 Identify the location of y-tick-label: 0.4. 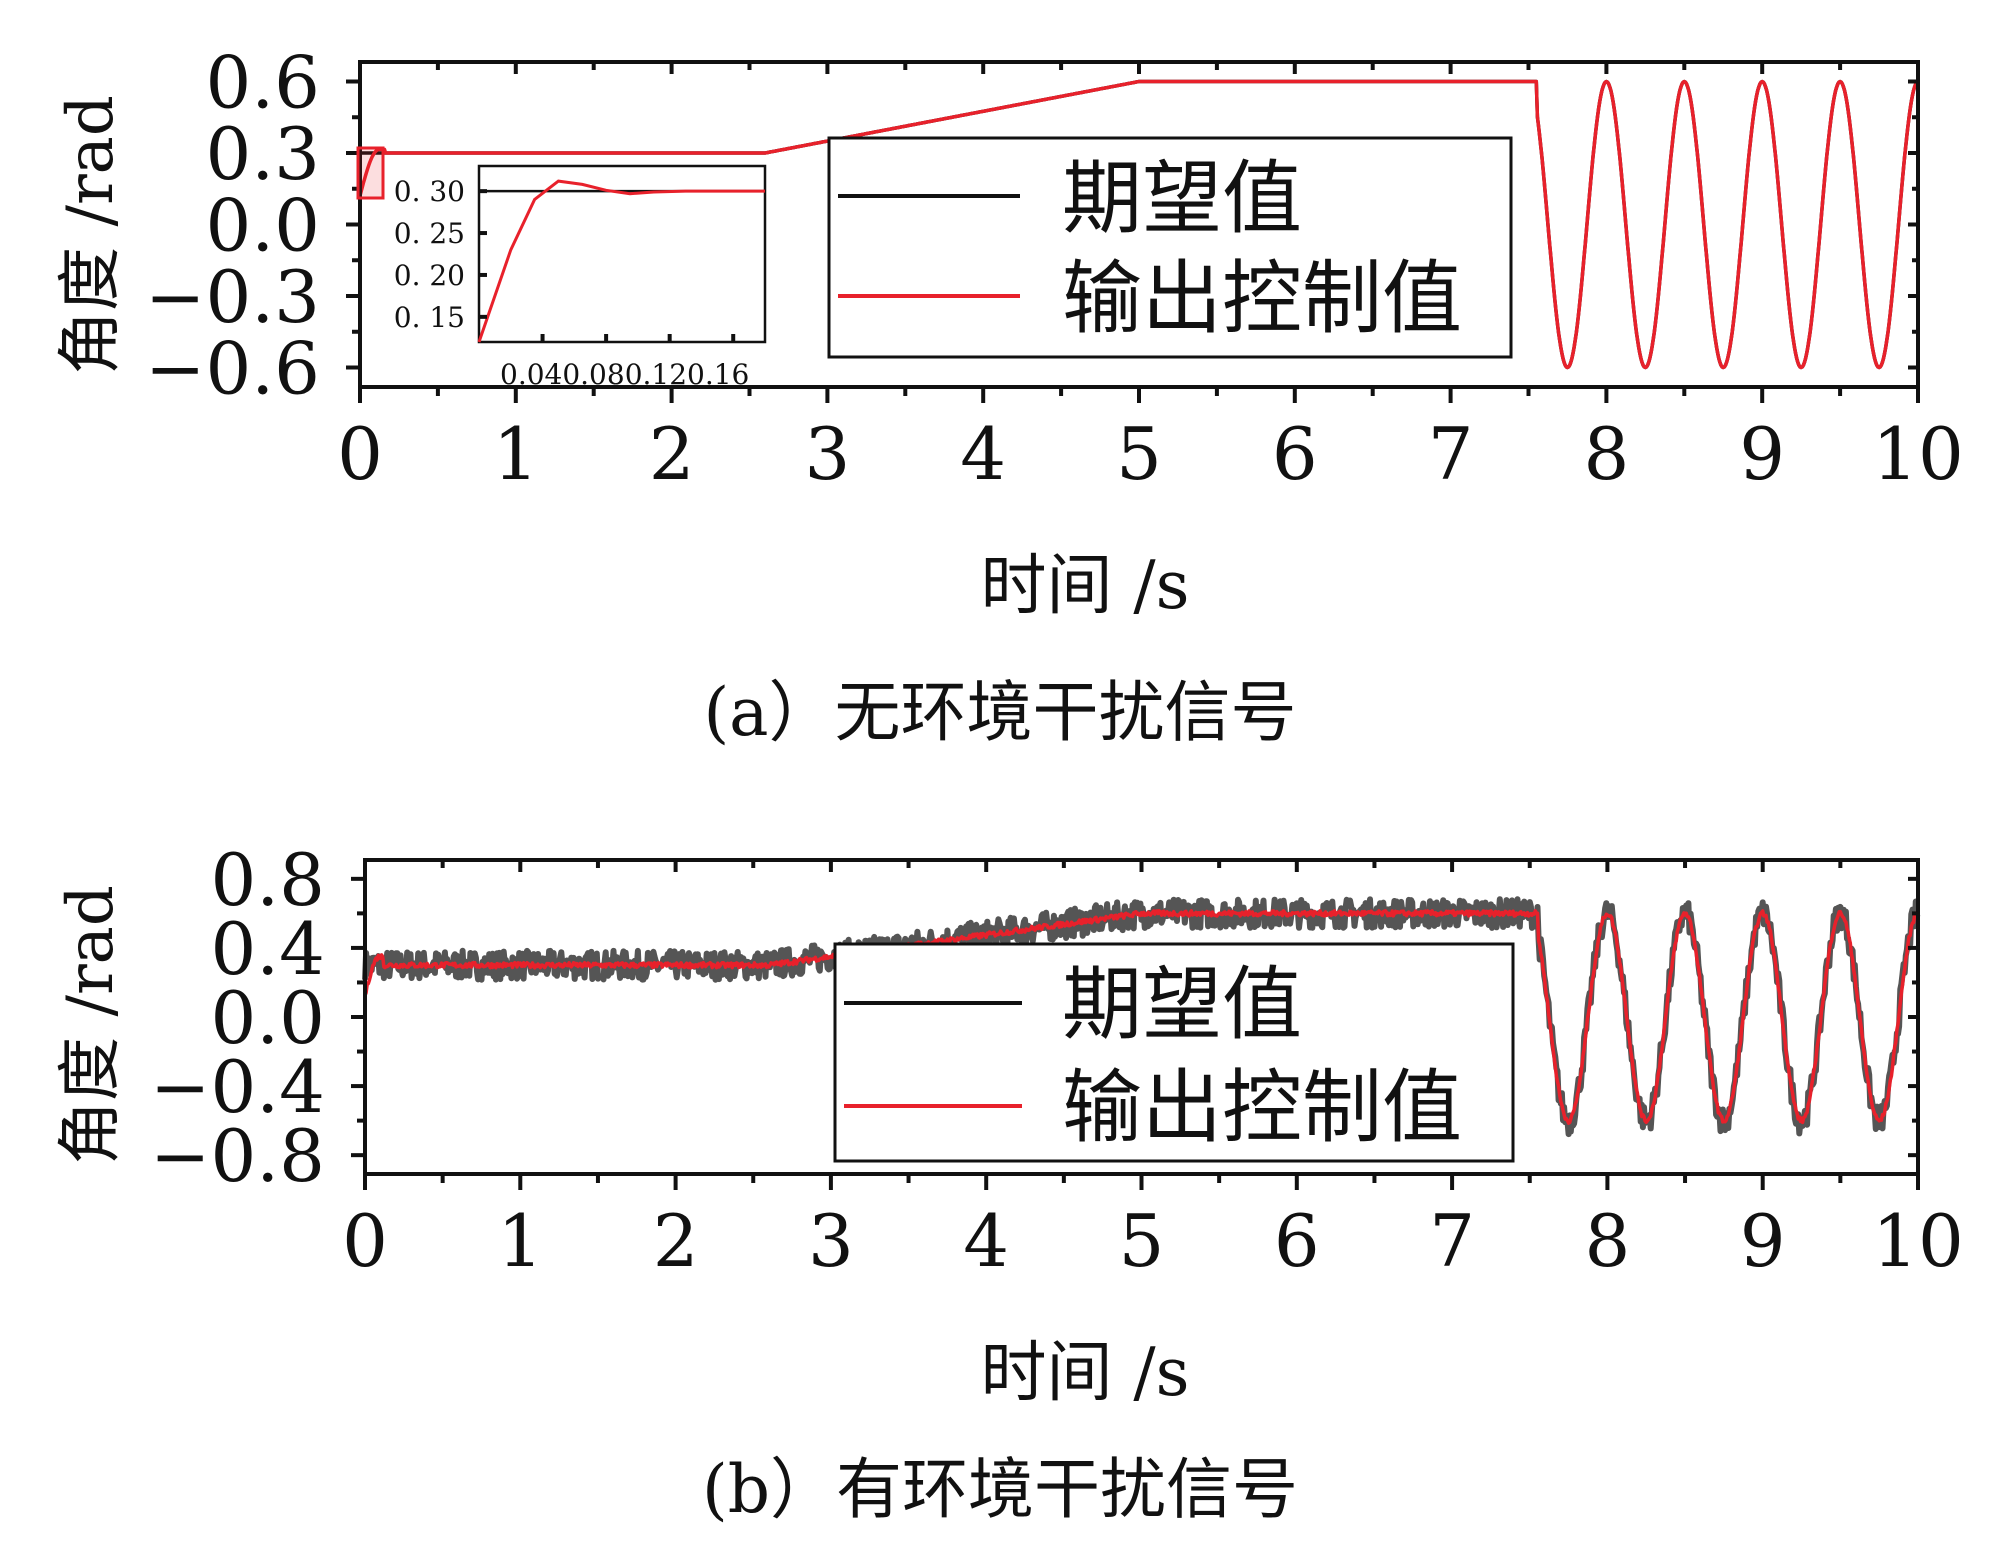
(267, 949).